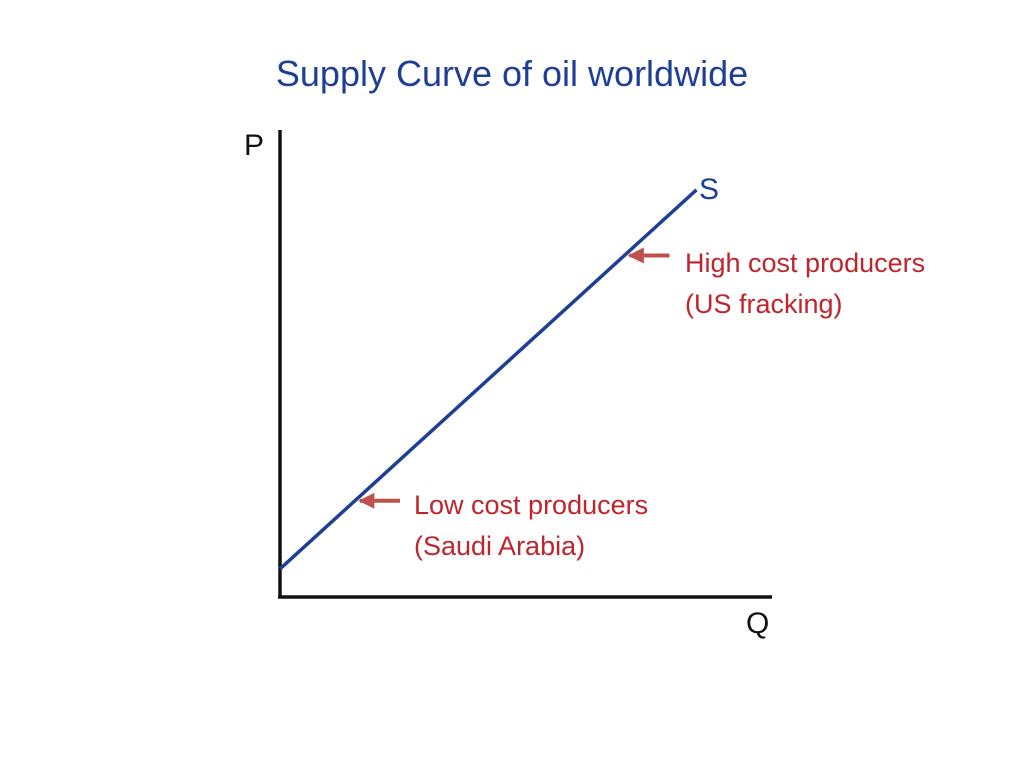 This screenshot has width=1024, height=768. What do you see at coordinates (512, 73) in the screenshot?
I see `chart-title: Supply Curve of oil worldwide` at bounding box center [512, 73].